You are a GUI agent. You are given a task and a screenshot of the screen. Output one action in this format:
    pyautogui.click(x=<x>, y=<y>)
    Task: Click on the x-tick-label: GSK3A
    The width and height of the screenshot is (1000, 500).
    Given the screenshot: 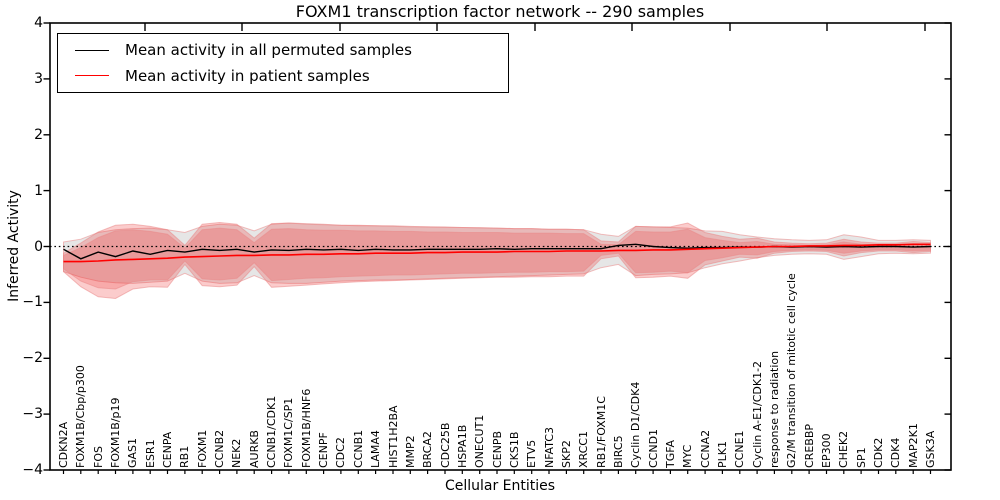 What is the action you would take?
    pyautogui.click(x=930, y=449)
    